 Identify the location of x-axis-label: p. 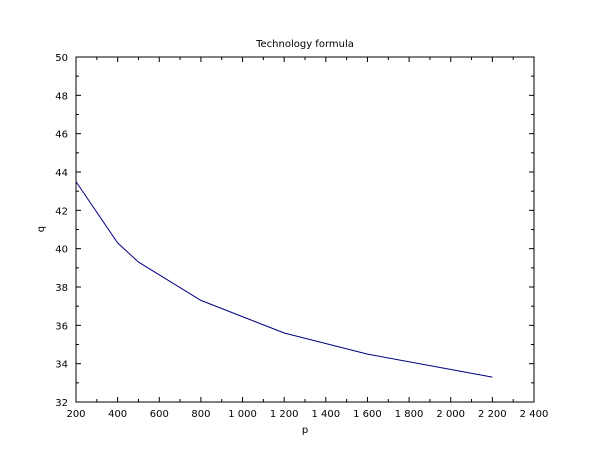
(305, 430).